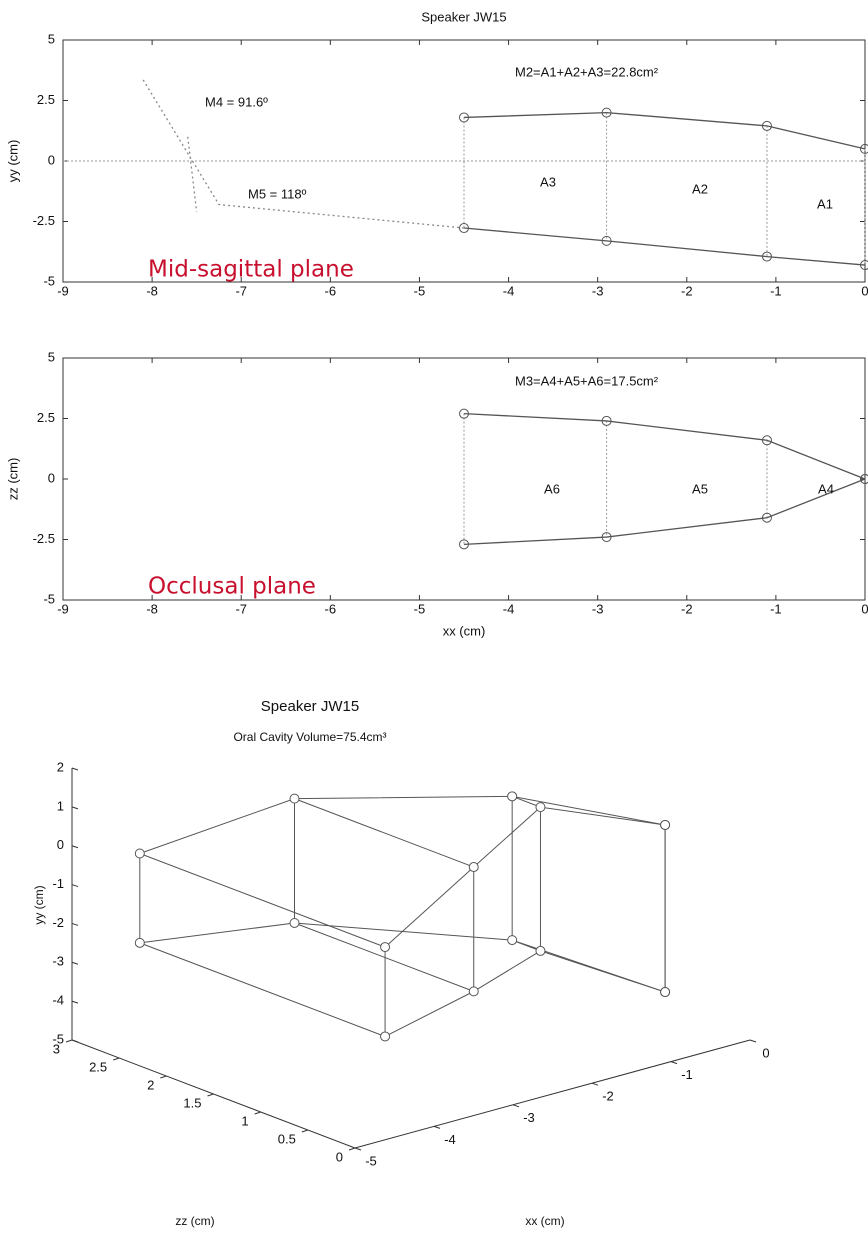 The image size is (868, 1234). I want to click on chart-subtitle: Oral Cavity Volume=75.4cm³, so click(309, 737).